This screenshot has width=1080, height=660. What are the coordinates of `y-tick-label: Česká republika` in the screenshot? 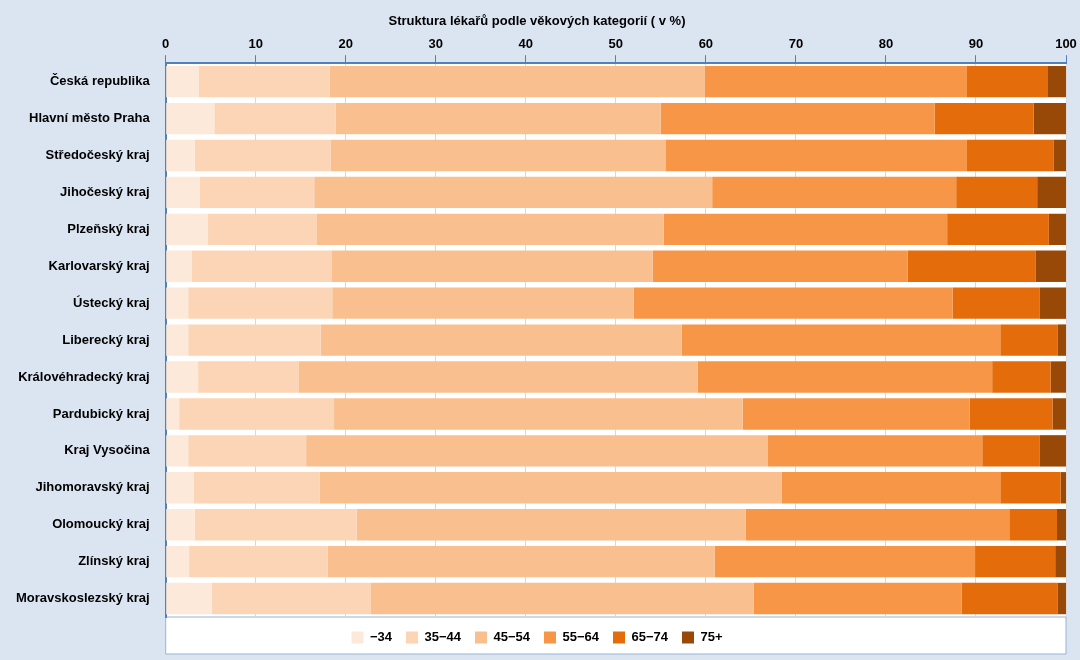 It's located at (100, 81).